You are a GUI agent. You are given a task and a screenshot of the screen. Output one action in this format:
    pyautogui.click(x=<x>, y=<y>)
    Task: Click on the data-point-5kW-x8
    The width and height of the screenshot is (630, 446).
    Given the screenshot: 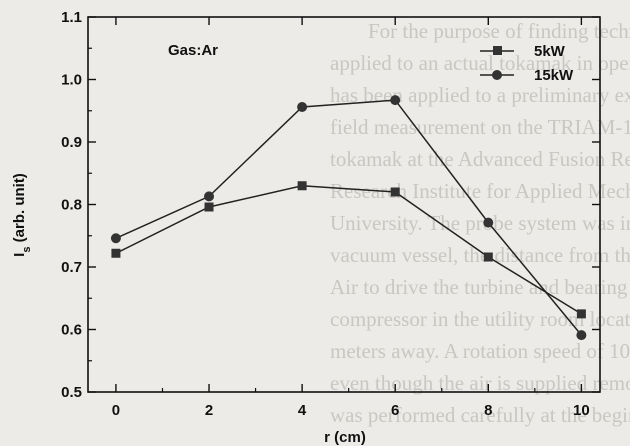 What is the action you would take?
    pyautogui.click(x=488, y=257)
    